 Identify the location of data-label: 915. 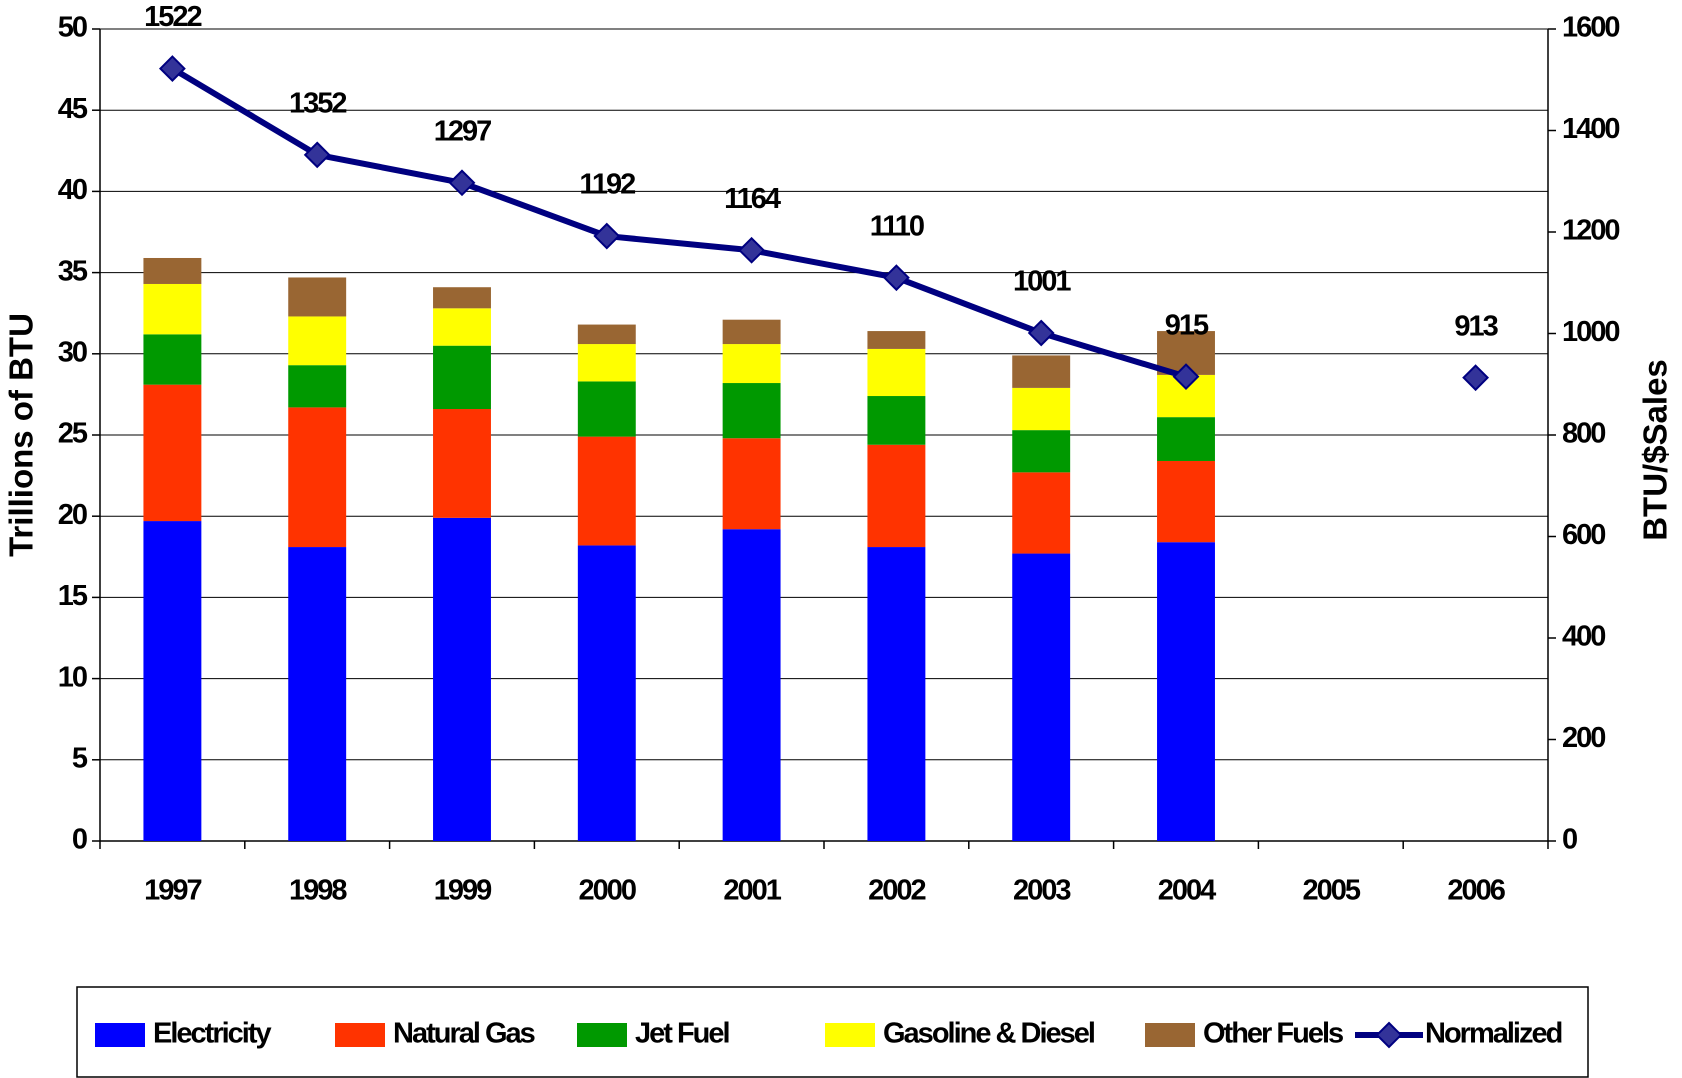
(1187, 325).